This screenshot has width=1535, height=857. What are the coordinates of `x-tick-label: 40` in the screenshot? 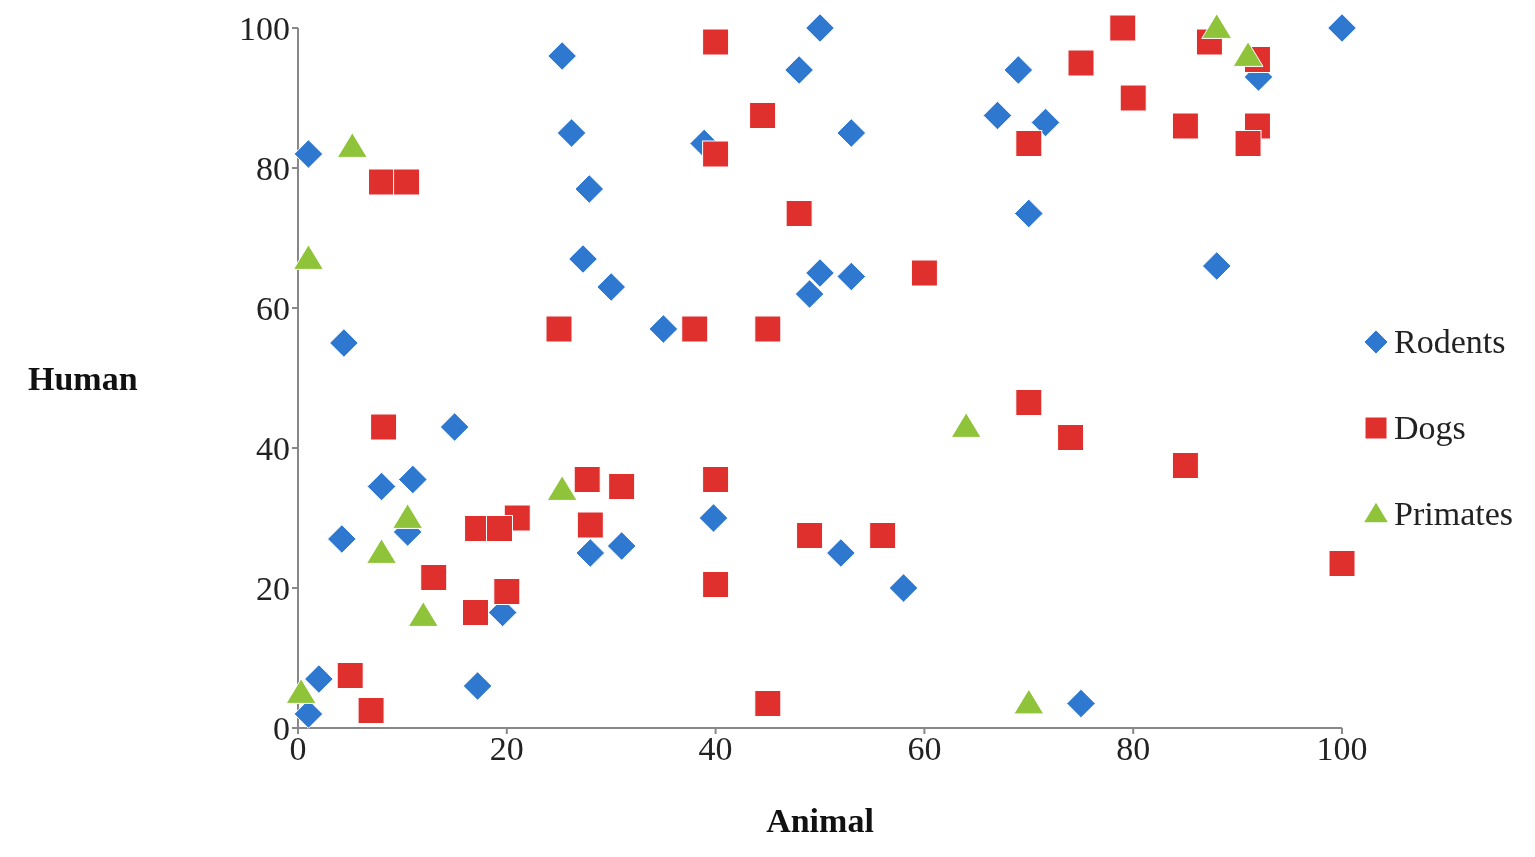 It's located at (715, 749).